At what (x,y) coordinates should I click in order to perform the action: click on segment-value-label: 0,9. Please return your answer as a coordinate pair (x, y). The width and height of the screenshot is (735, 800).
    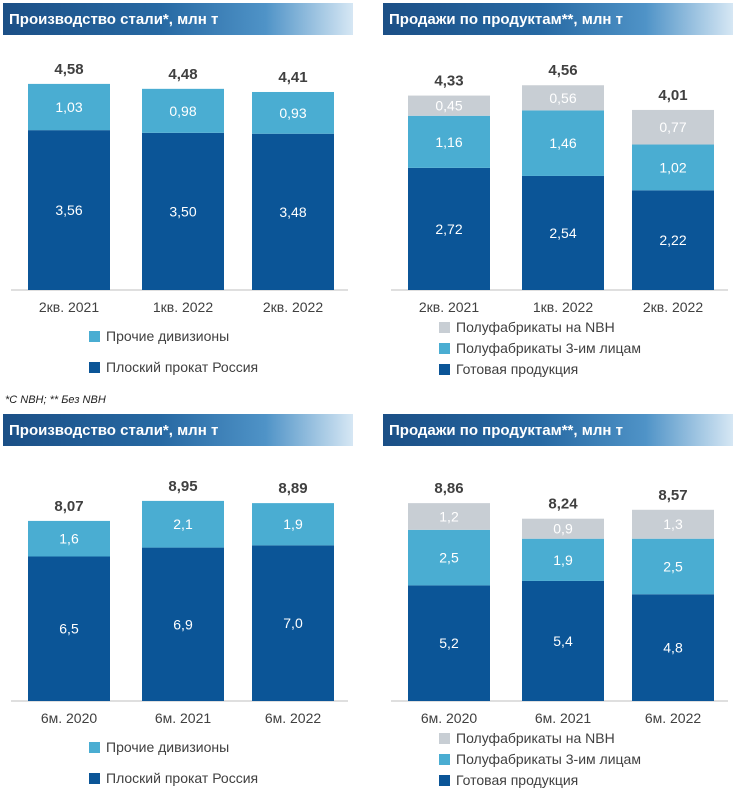
    Looking at the image, I should click on (563, 529).